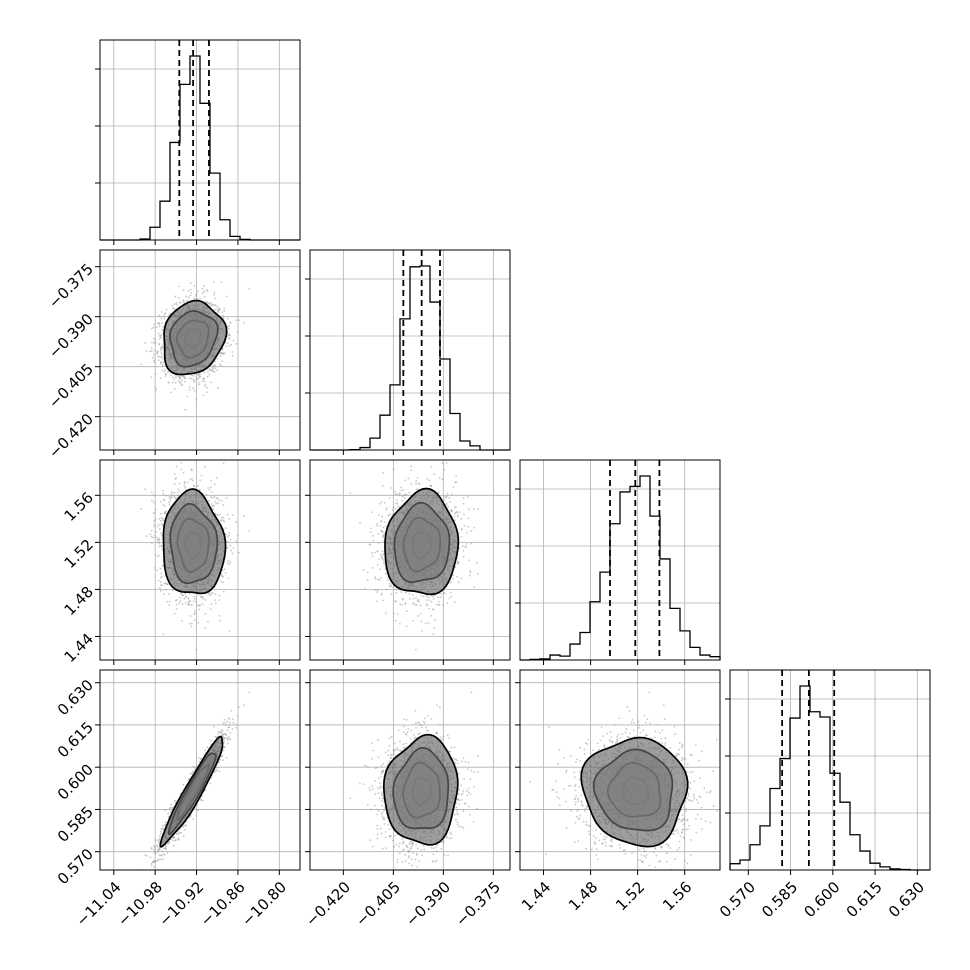  What do you see at coordinates (71, 286) in the screenshot?
I see `y-tick-label: −0.375` at bounding box center [71, 286].